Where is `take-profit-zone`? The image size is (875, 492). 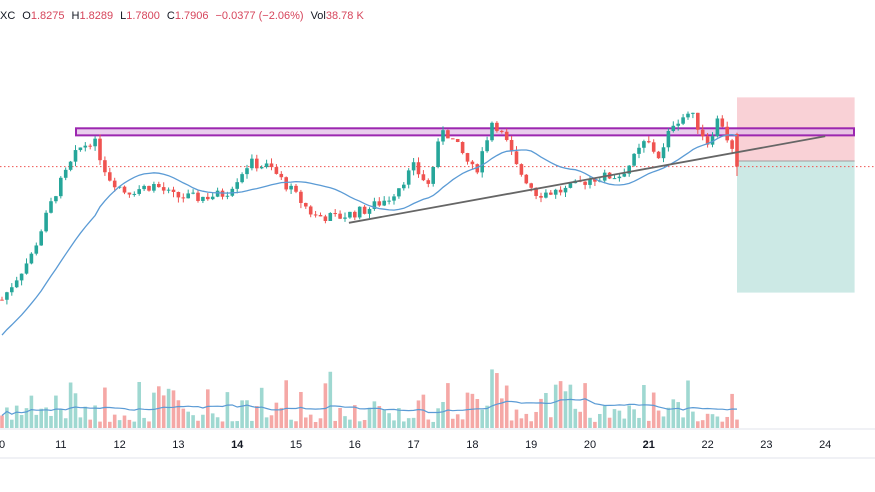 take-profit-zone is located at coordinates (796, 226).